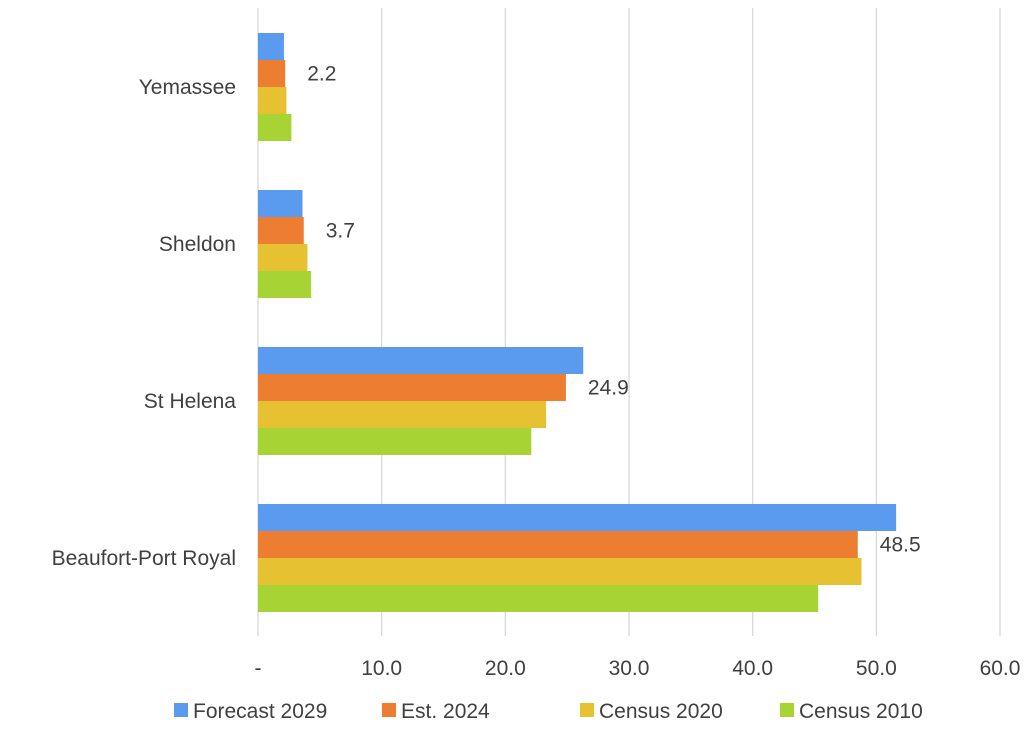  What do you see at coordinates (381, 668) in the screenshot?
I see `x-tick-label: 10.0` at bounding box center [381, 668].